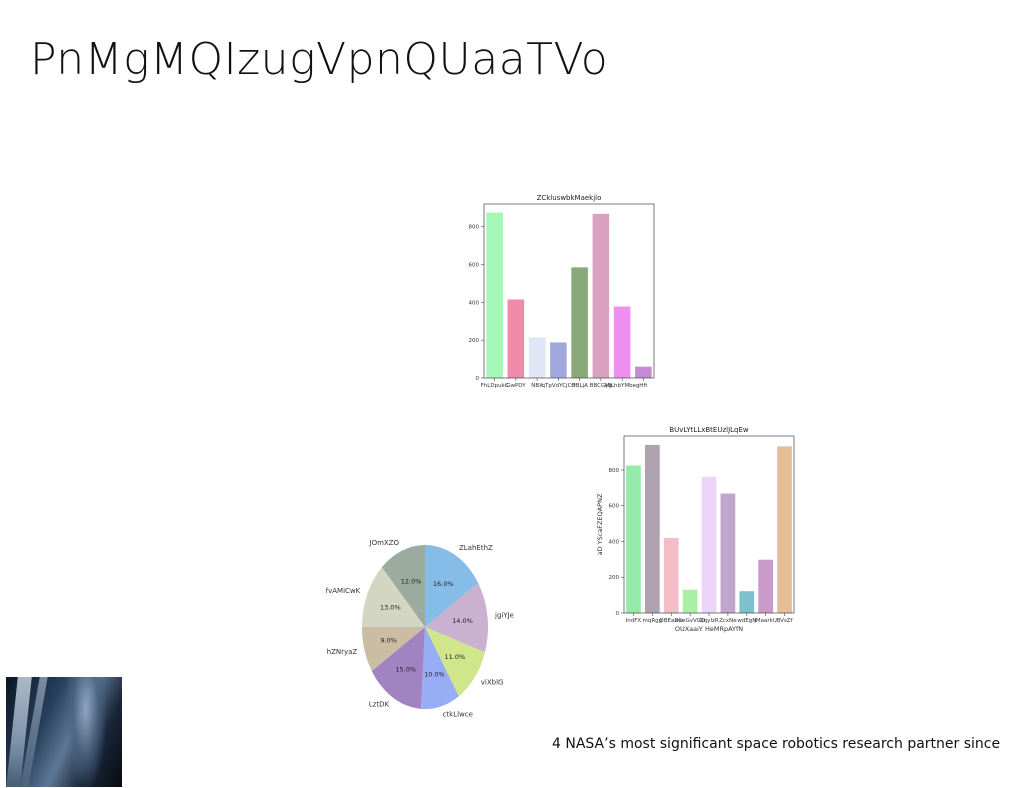  I want to click on bar-chart-2-xtick-3: eCeGvVGO, so click(690, 621).